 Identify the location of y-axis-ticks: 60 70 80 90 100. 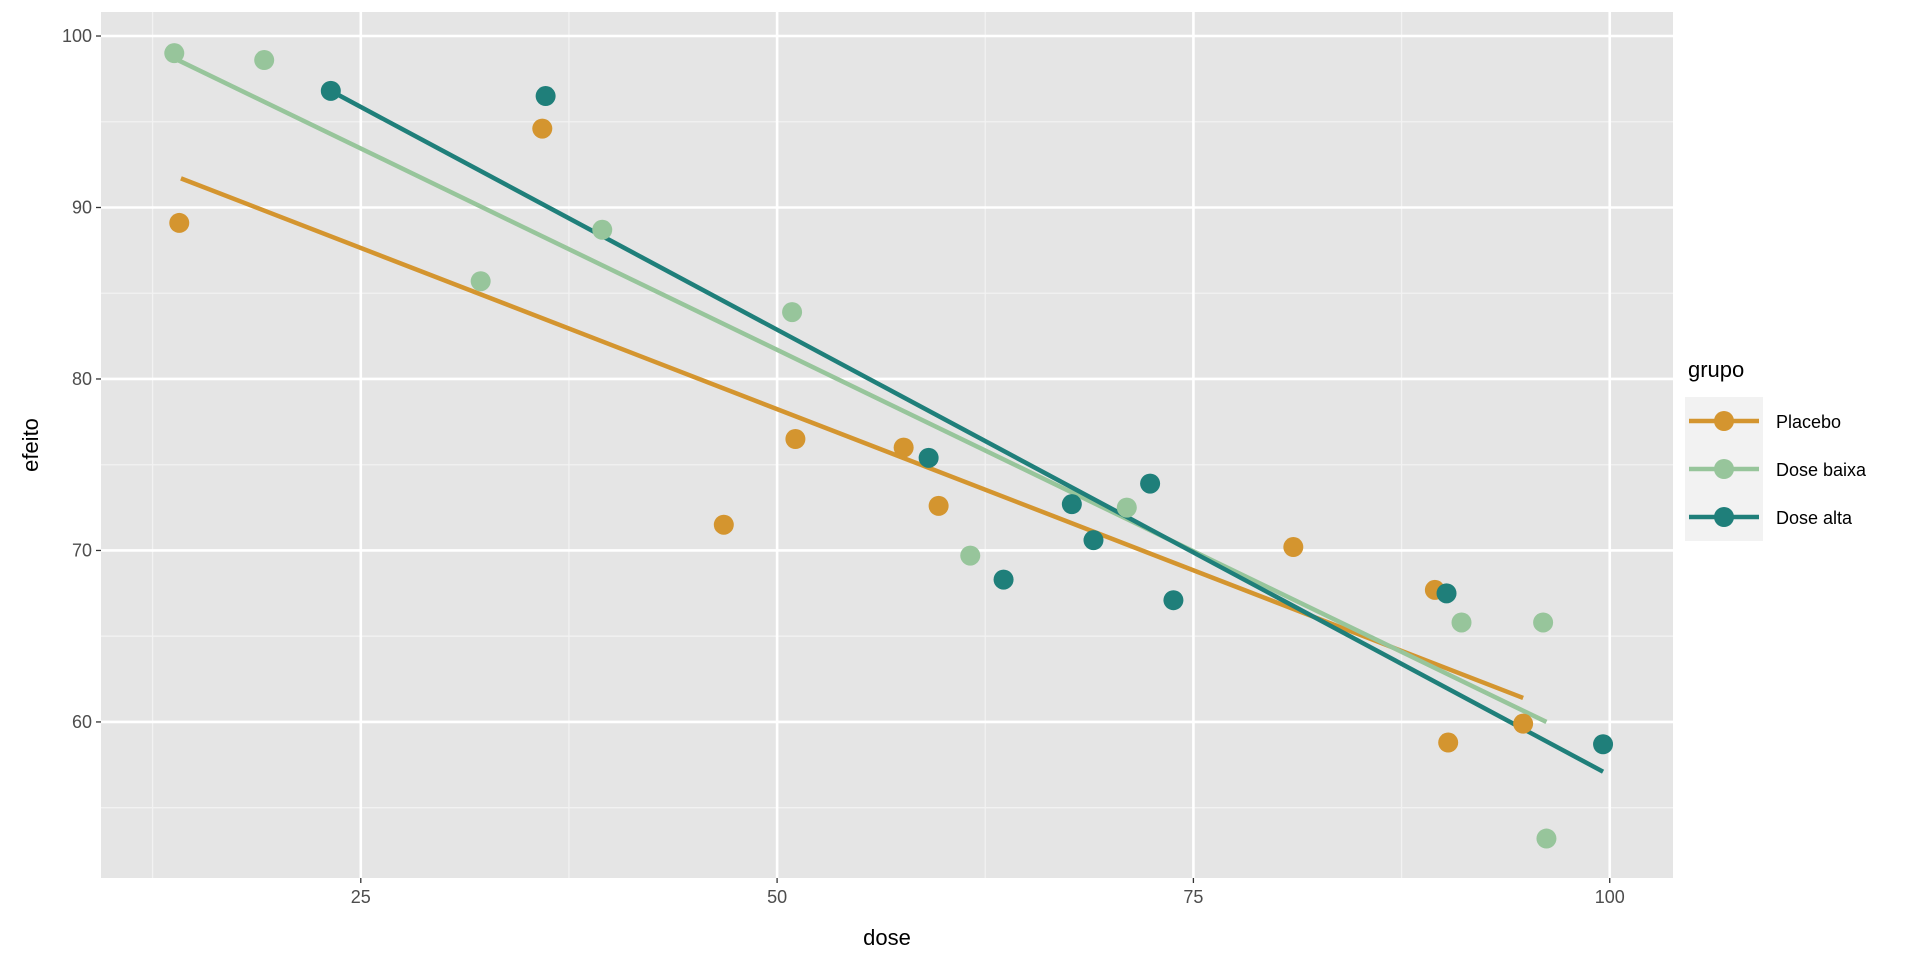
(81, 379).